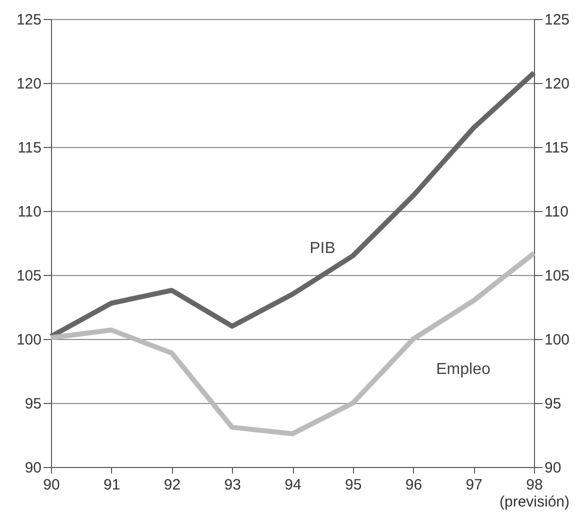  What do you see at coordinates (553, 468) in the screenshot?
I see `y2-tick-label: 90` at bounding box center [553, 468].